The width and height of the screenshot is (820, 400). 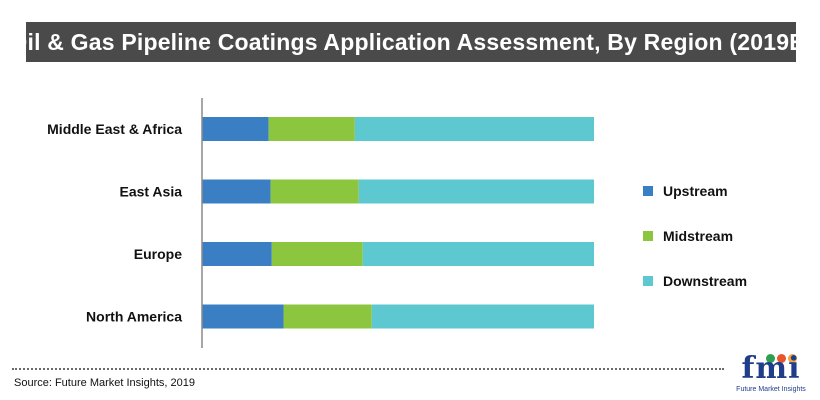 What do you see at coordinates (158, 254) in the screenshot?
I see `category-label-europe: Europe` at bounding box center [158, 254].